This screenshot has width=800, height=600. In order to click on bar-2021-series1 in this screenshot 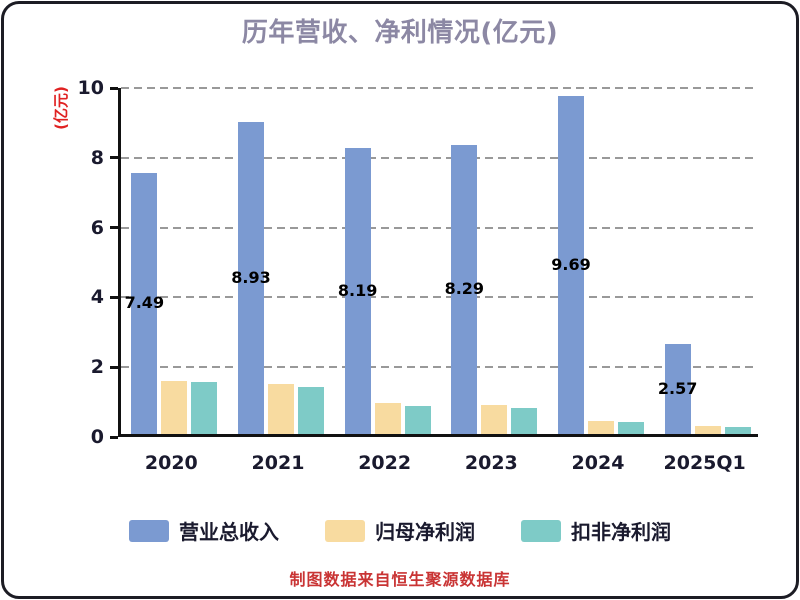, I will do `click(281, 409)`.